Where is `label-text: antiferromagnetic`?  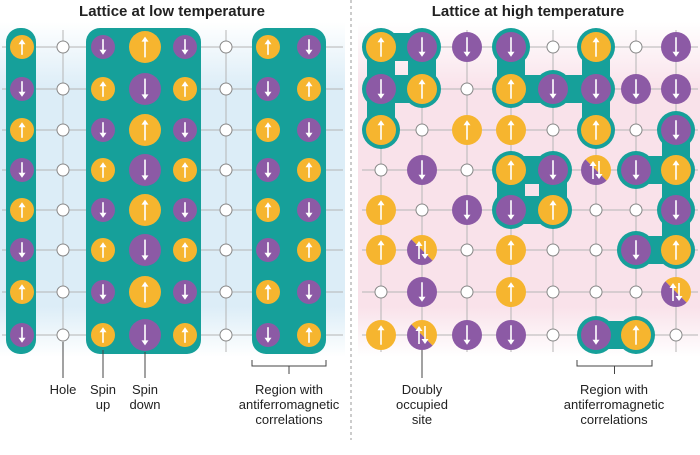 label-text: antiferromagnetic is located at coordinates (614, 404).